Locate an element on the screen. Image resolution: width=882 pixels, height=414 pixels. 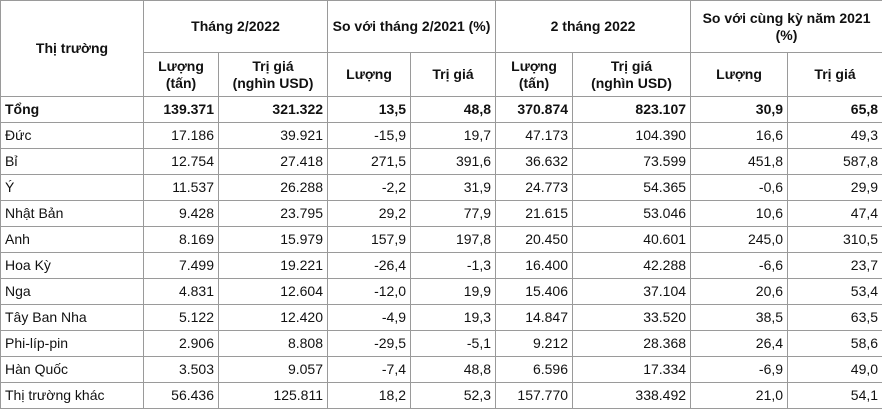
header-cell: Lượng is located at coordinates (739, 74).